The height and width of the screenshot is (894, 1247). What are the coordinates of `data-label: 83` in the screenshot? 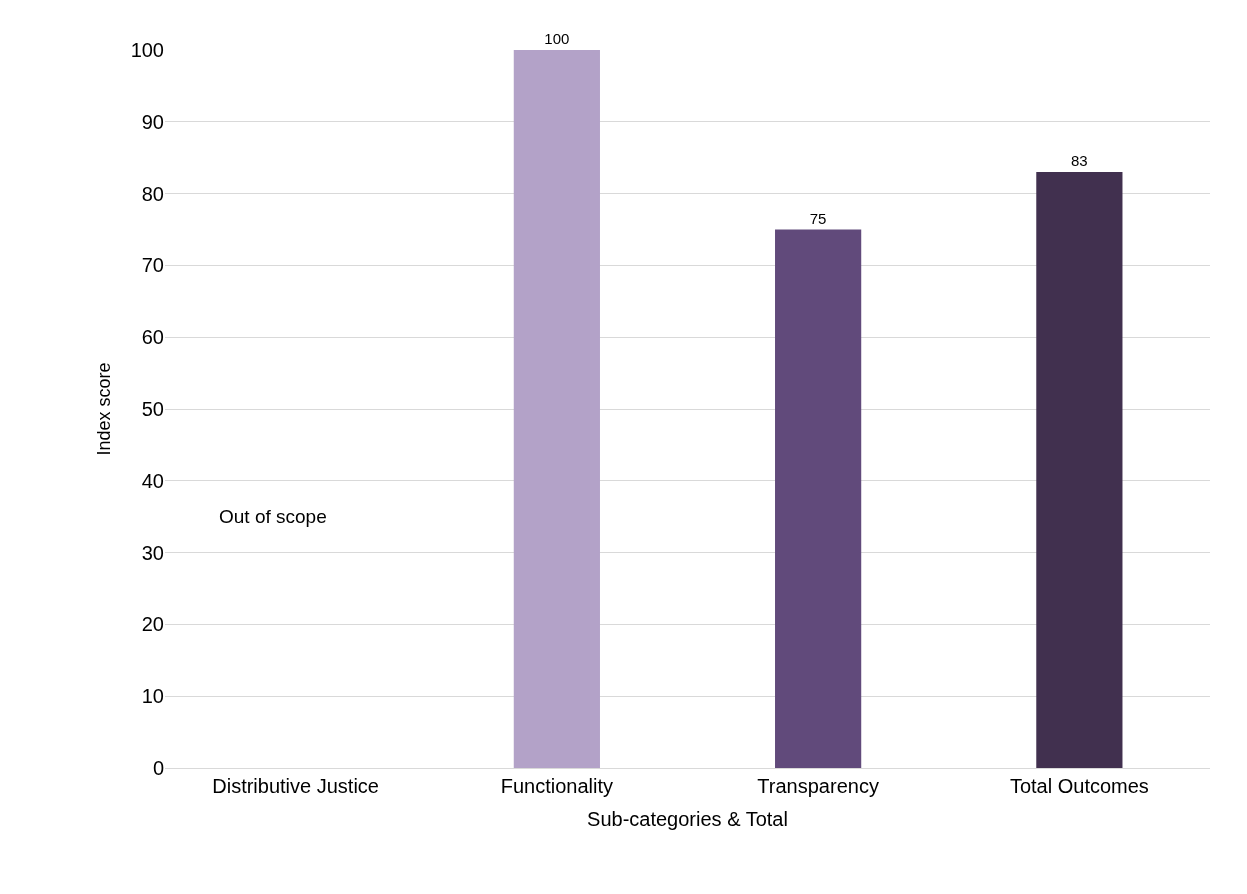 It's located at (1079, 161).